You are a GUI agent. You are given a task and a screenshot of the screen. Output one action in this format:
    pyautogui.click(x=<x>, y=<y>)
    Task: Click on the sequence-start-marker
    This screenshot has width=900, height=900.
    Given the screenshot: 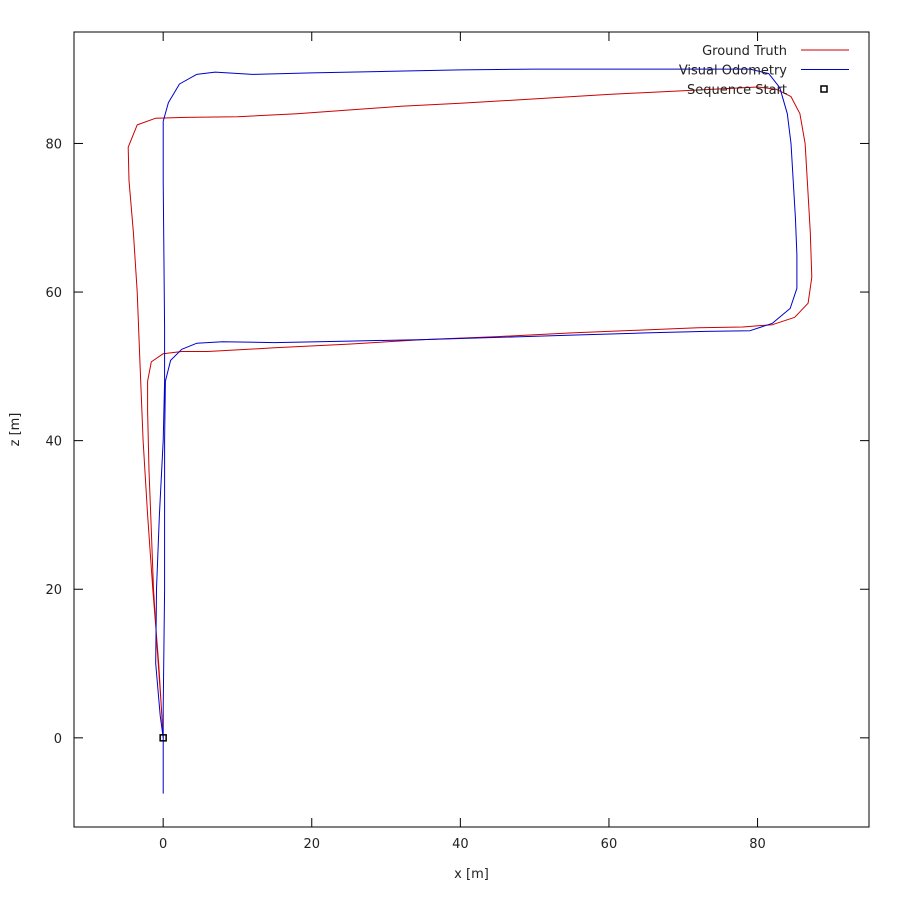 What is the action you would take?
    pyautogui.click(x=163, y=738)
    